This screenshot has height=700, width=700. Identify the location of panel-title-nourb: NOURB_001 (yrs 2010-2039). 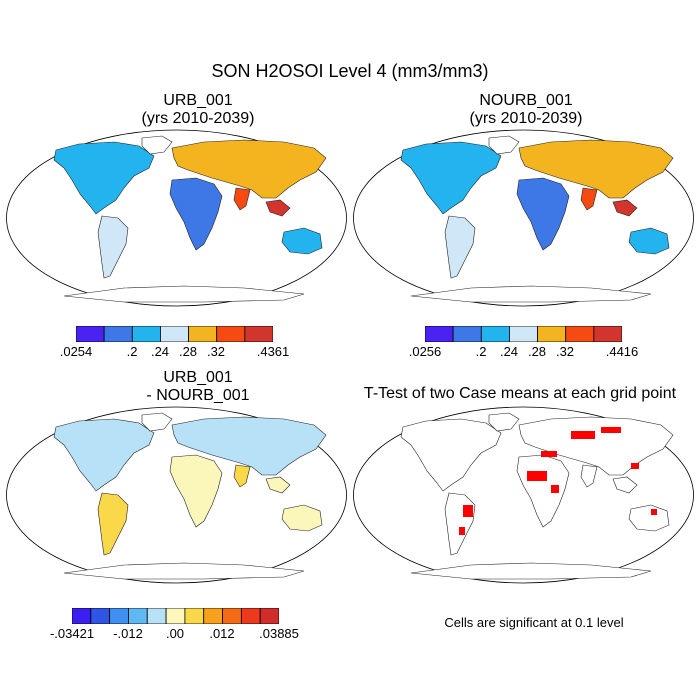
(526, 110).